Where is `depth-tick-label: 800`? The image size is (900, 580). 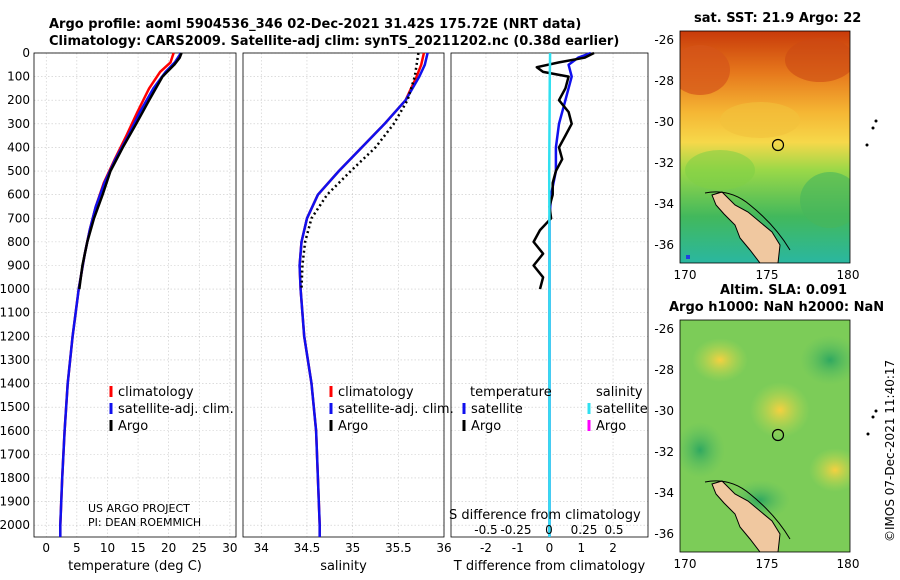
depth-tick-label: 800 is located at coordinates (18, 242).